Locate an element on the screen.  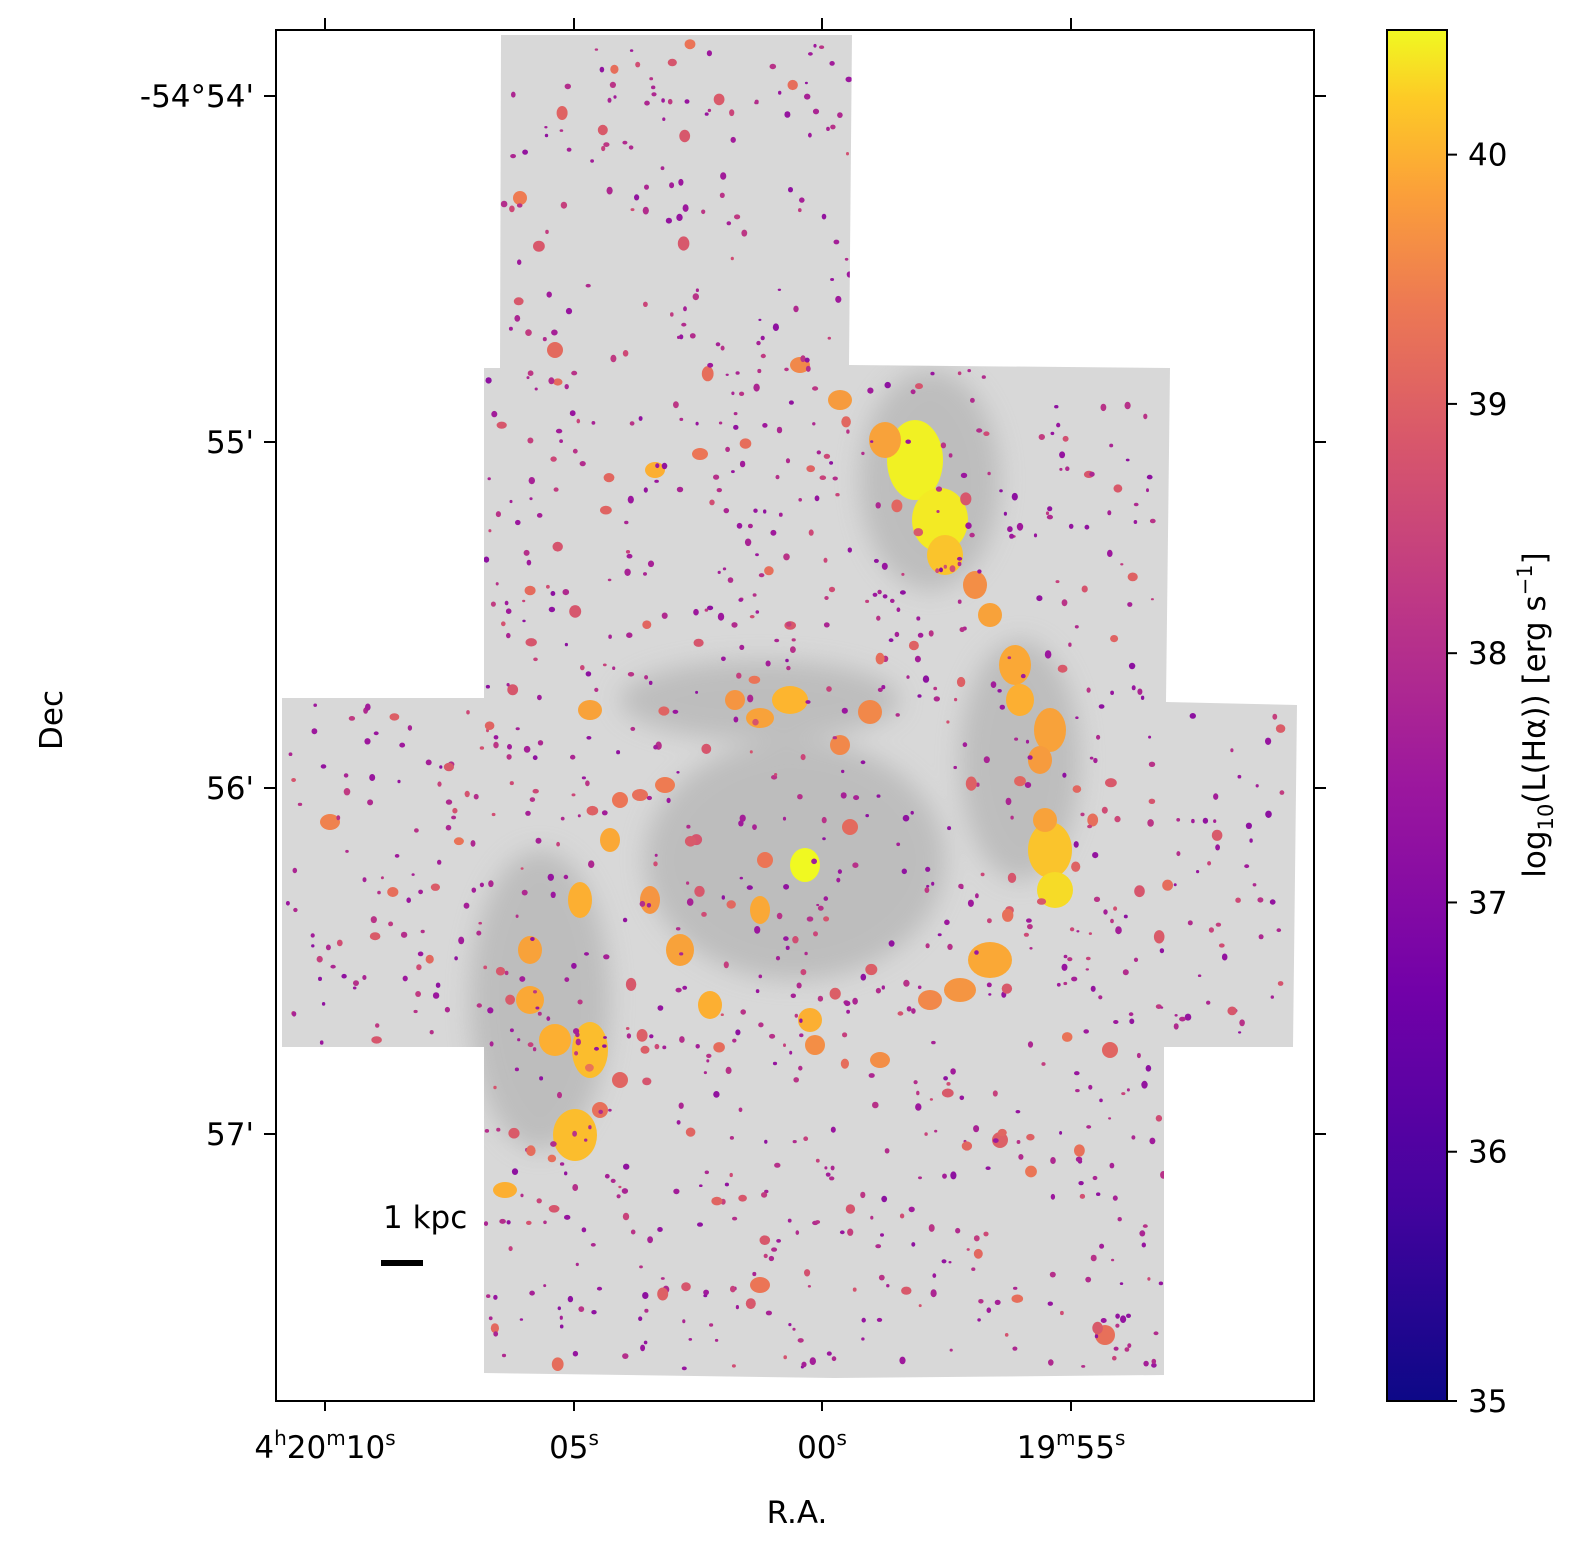
colorbar: 35 36 37 38 39 40 log10(L(Hα)) [erg s−1] is located at coordinates (1472, 724).